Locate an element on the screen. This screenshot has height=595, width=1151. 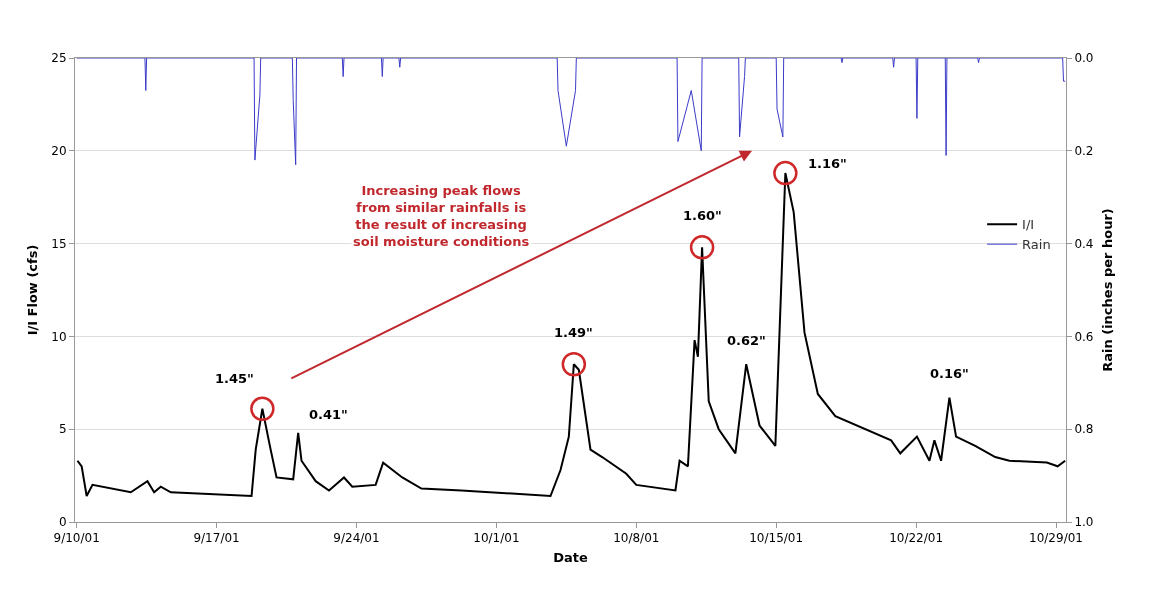
y-tick-label: 5 is located at coordinates (62, 429).